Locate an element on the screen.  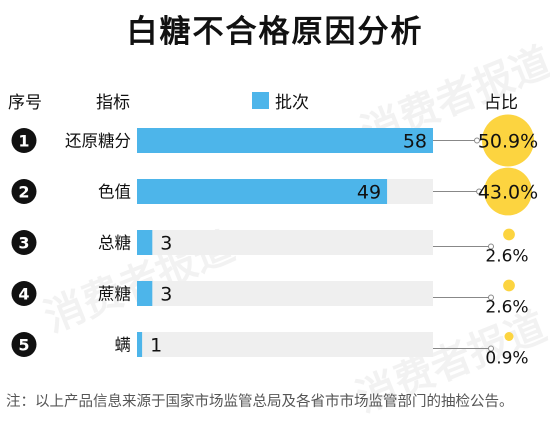
share-label: 50.9% is located at coordinates (508, 142).